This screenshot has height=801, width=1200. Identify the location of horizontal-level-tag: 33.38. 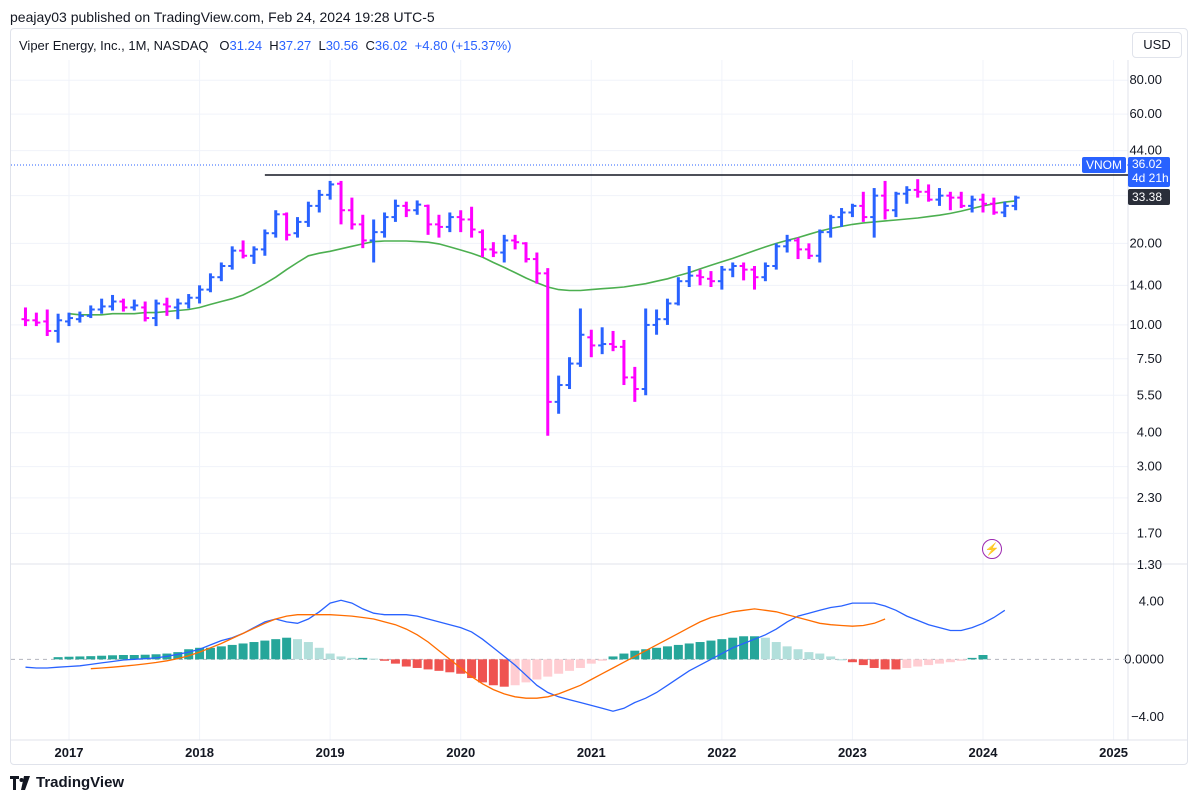
(1149, 197).